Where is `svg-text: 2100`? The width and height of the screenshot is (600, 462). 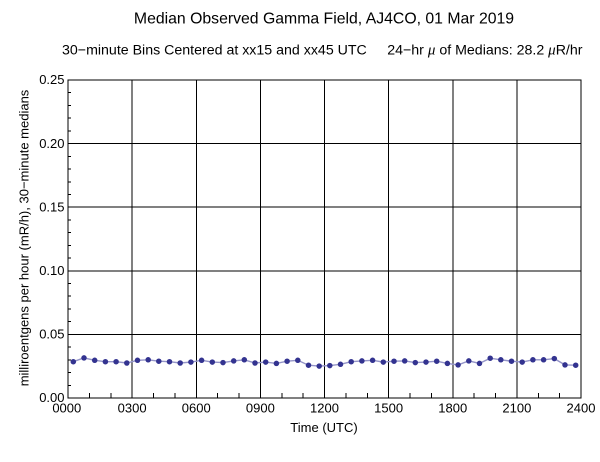
svg-text: 2100 is located at coordinates (516, 408).